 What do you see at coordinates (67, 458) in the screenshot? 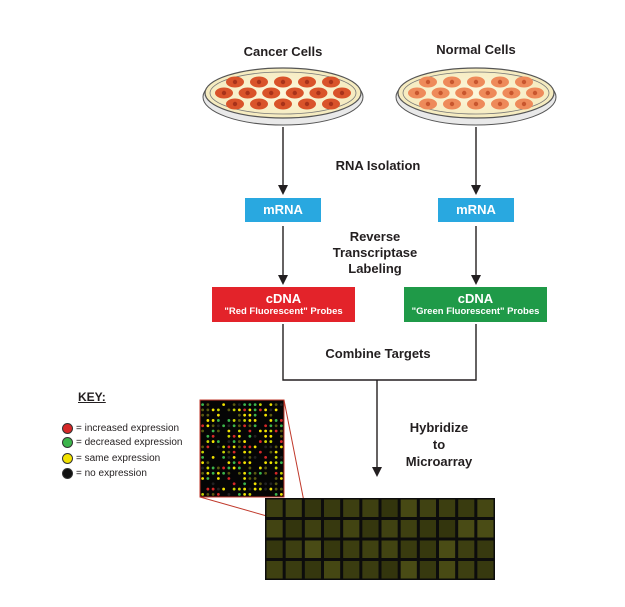
I see `yellow-dot-icon` at bounding box center [67, 458].